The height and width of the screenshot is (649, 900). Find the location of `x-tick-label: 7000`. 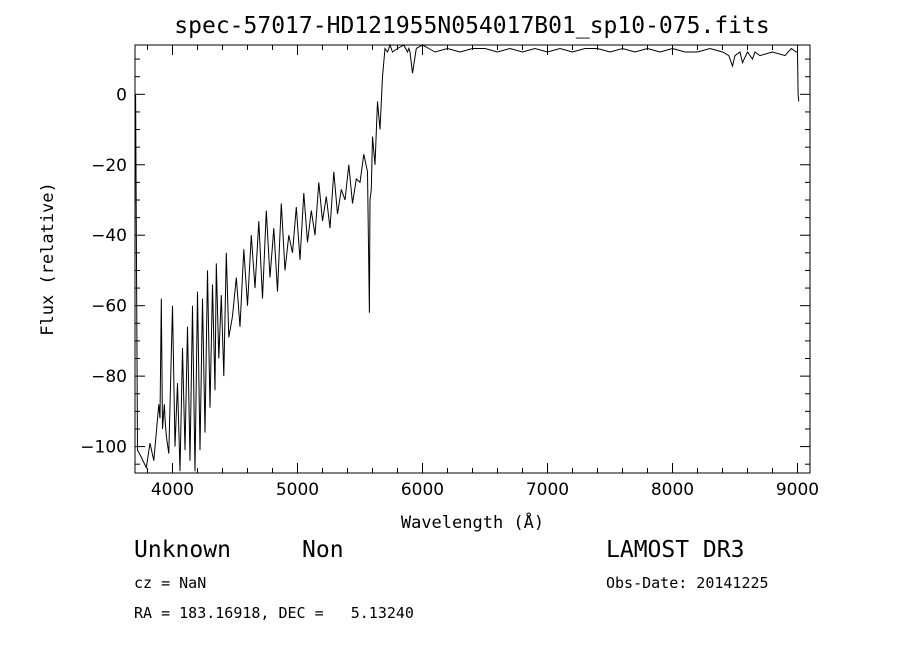

x-tick-label: 7000 is located at coordinates (547, 490).